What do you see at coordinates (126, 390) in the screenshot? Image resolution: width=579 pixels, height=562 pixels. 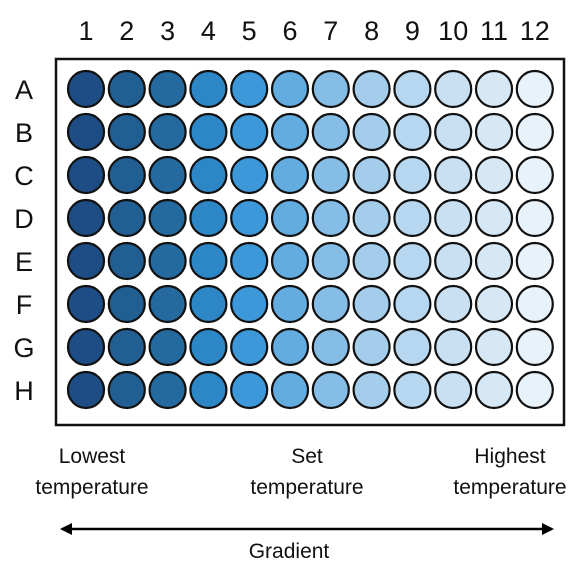 I see `well-H2` at bounding box center [126, 390].